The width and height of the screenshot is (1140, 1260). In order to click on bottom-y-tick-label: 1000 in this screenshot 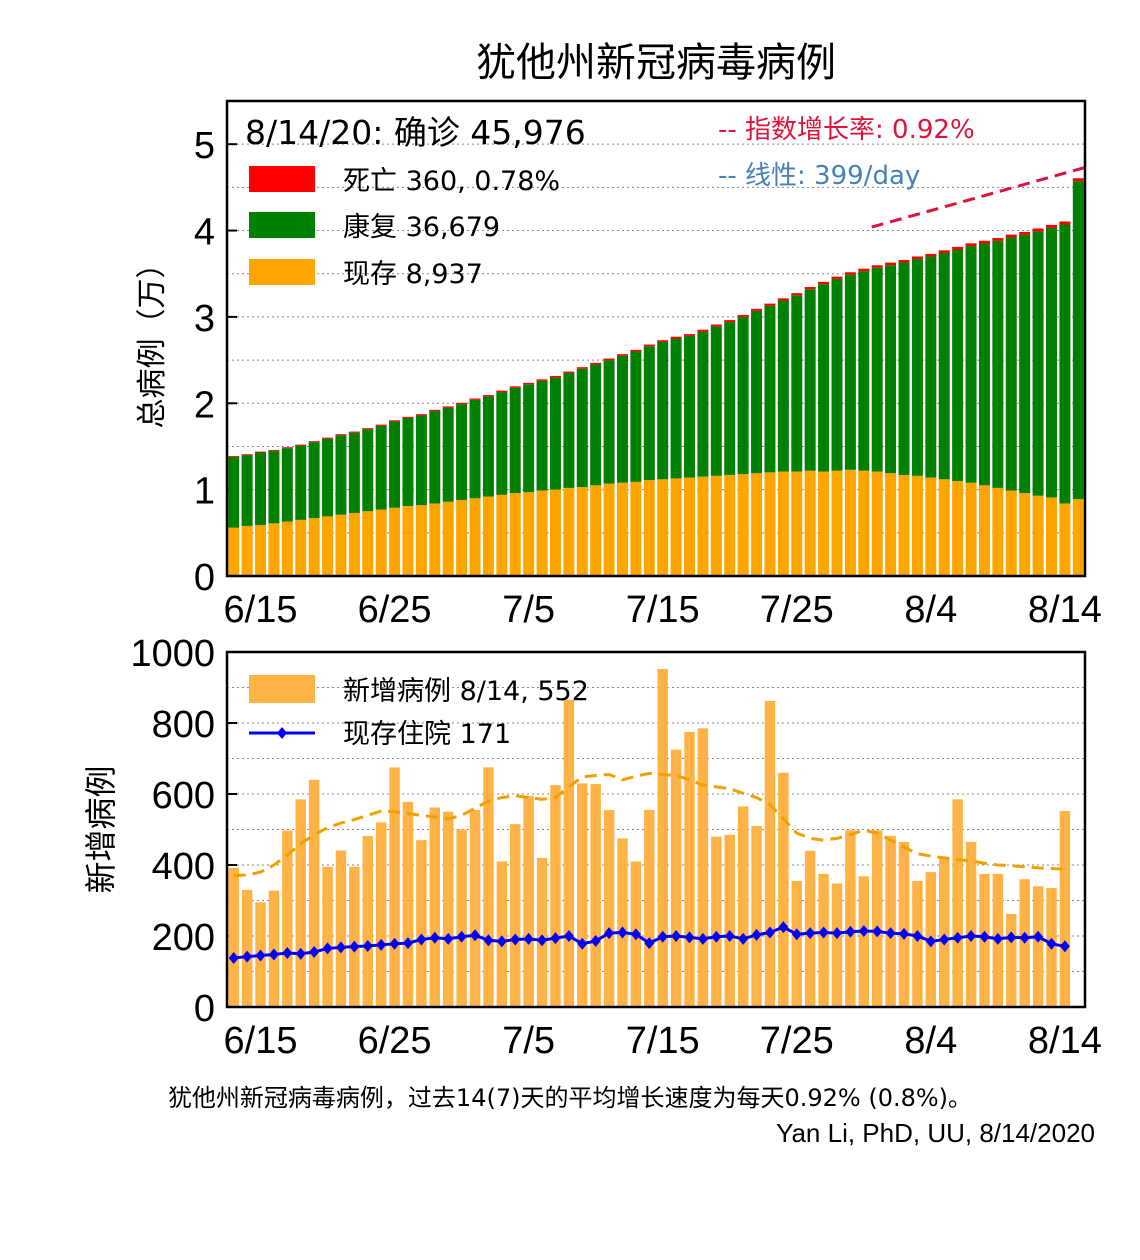, I will do `click(172, 654)`.